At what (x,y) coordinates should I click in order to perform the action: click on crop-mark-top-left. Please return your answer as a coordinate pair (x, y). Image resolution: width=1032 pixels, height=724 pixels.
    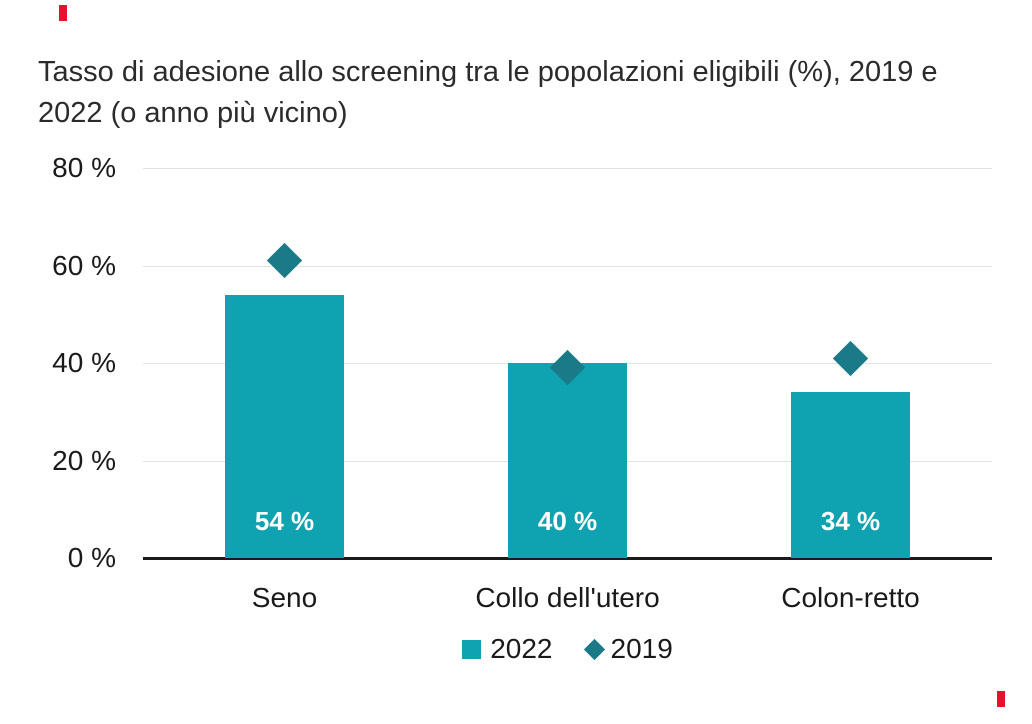
    Looking at the image, I should click on (63, 13).